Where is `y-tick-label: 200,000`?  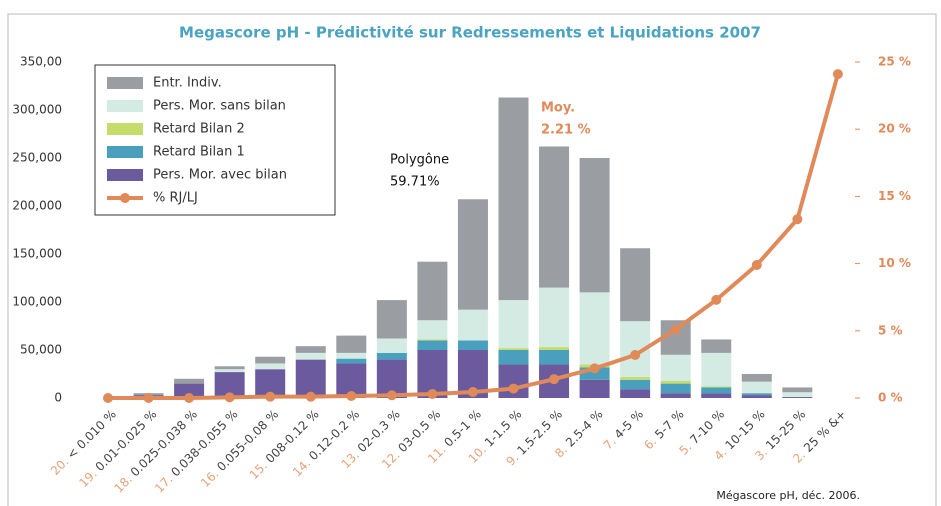
y-tick-label: 200,000 is located at coordinates (37, 206).